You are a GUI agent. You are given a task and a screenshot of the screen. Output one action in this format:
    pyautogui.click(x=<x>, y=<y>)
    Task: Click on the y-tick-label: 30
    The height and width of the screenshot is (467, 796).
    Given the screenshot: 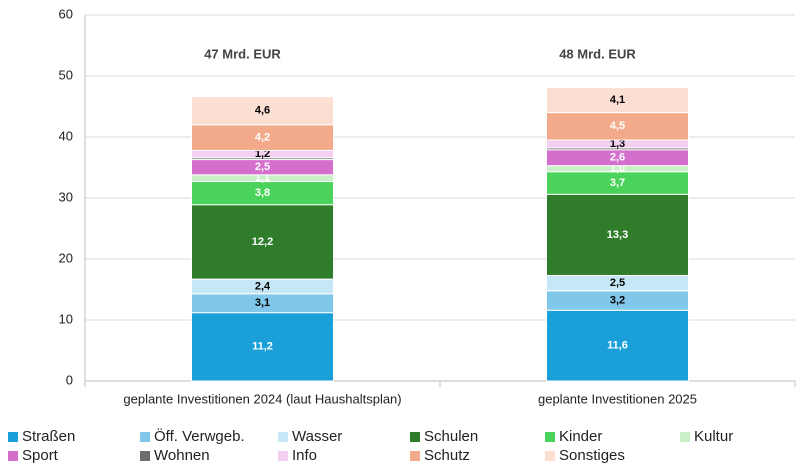 What is the action you would take?
    pyautogui.click(x=66, y=196)
    